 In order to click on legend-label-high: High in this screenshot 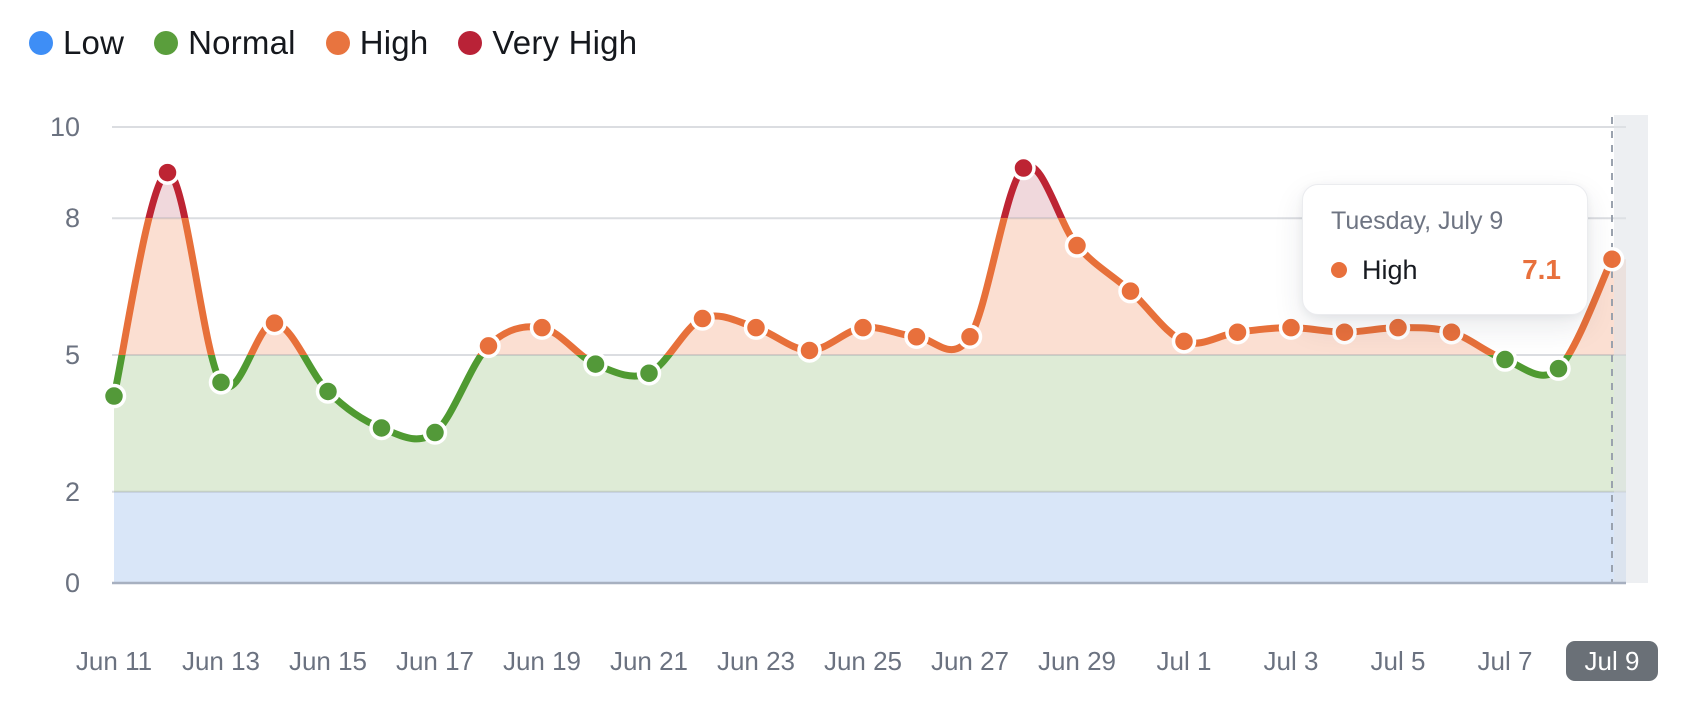, I will do `click(394, 42)`.